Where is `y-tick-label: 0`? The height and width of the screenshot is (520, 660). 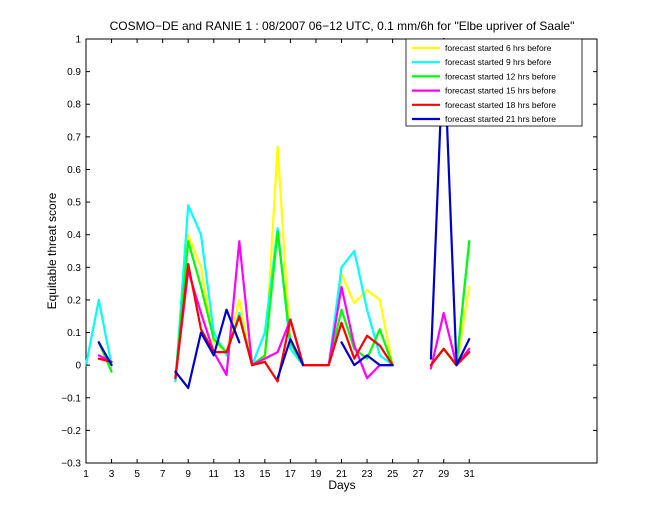
y-tick-label: 0 is located at coordinates (78, 366).